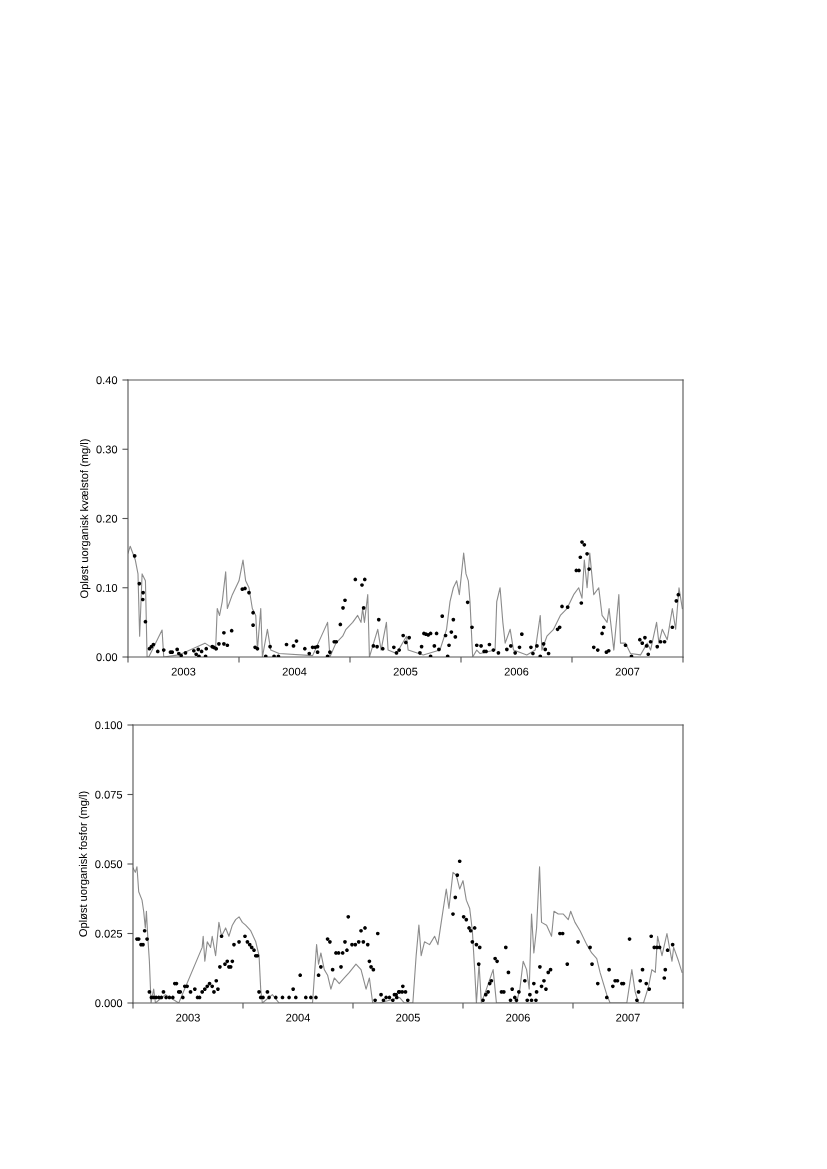 This screenshot has width=827, height=1169. I want to click on y-tick-label: 0.20, so click(107, 518).